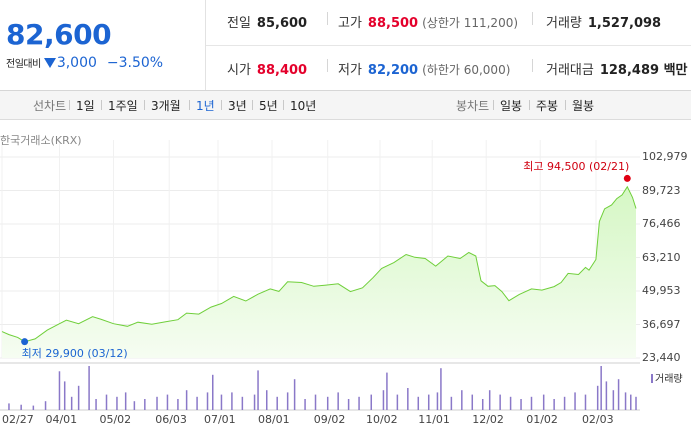  What do you see at coordinates (350, 23) in the screenshot?
I see `high-label: 고가` at bounding box center [350, 23].